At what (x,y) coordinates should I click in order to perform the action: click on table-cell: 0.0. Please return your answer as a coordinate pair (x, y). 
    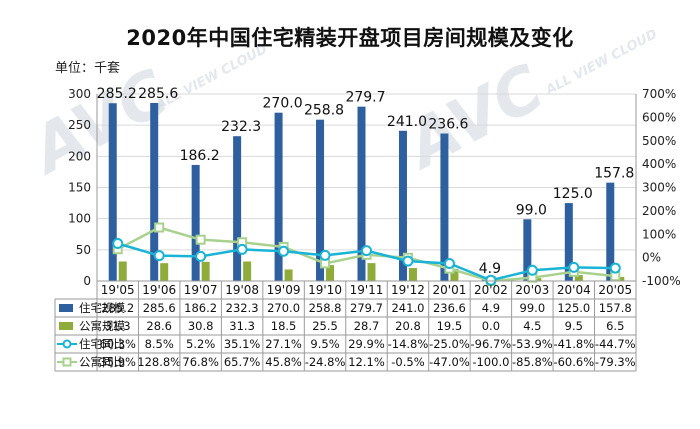
    Looking at the image, I should click on (491, 326).